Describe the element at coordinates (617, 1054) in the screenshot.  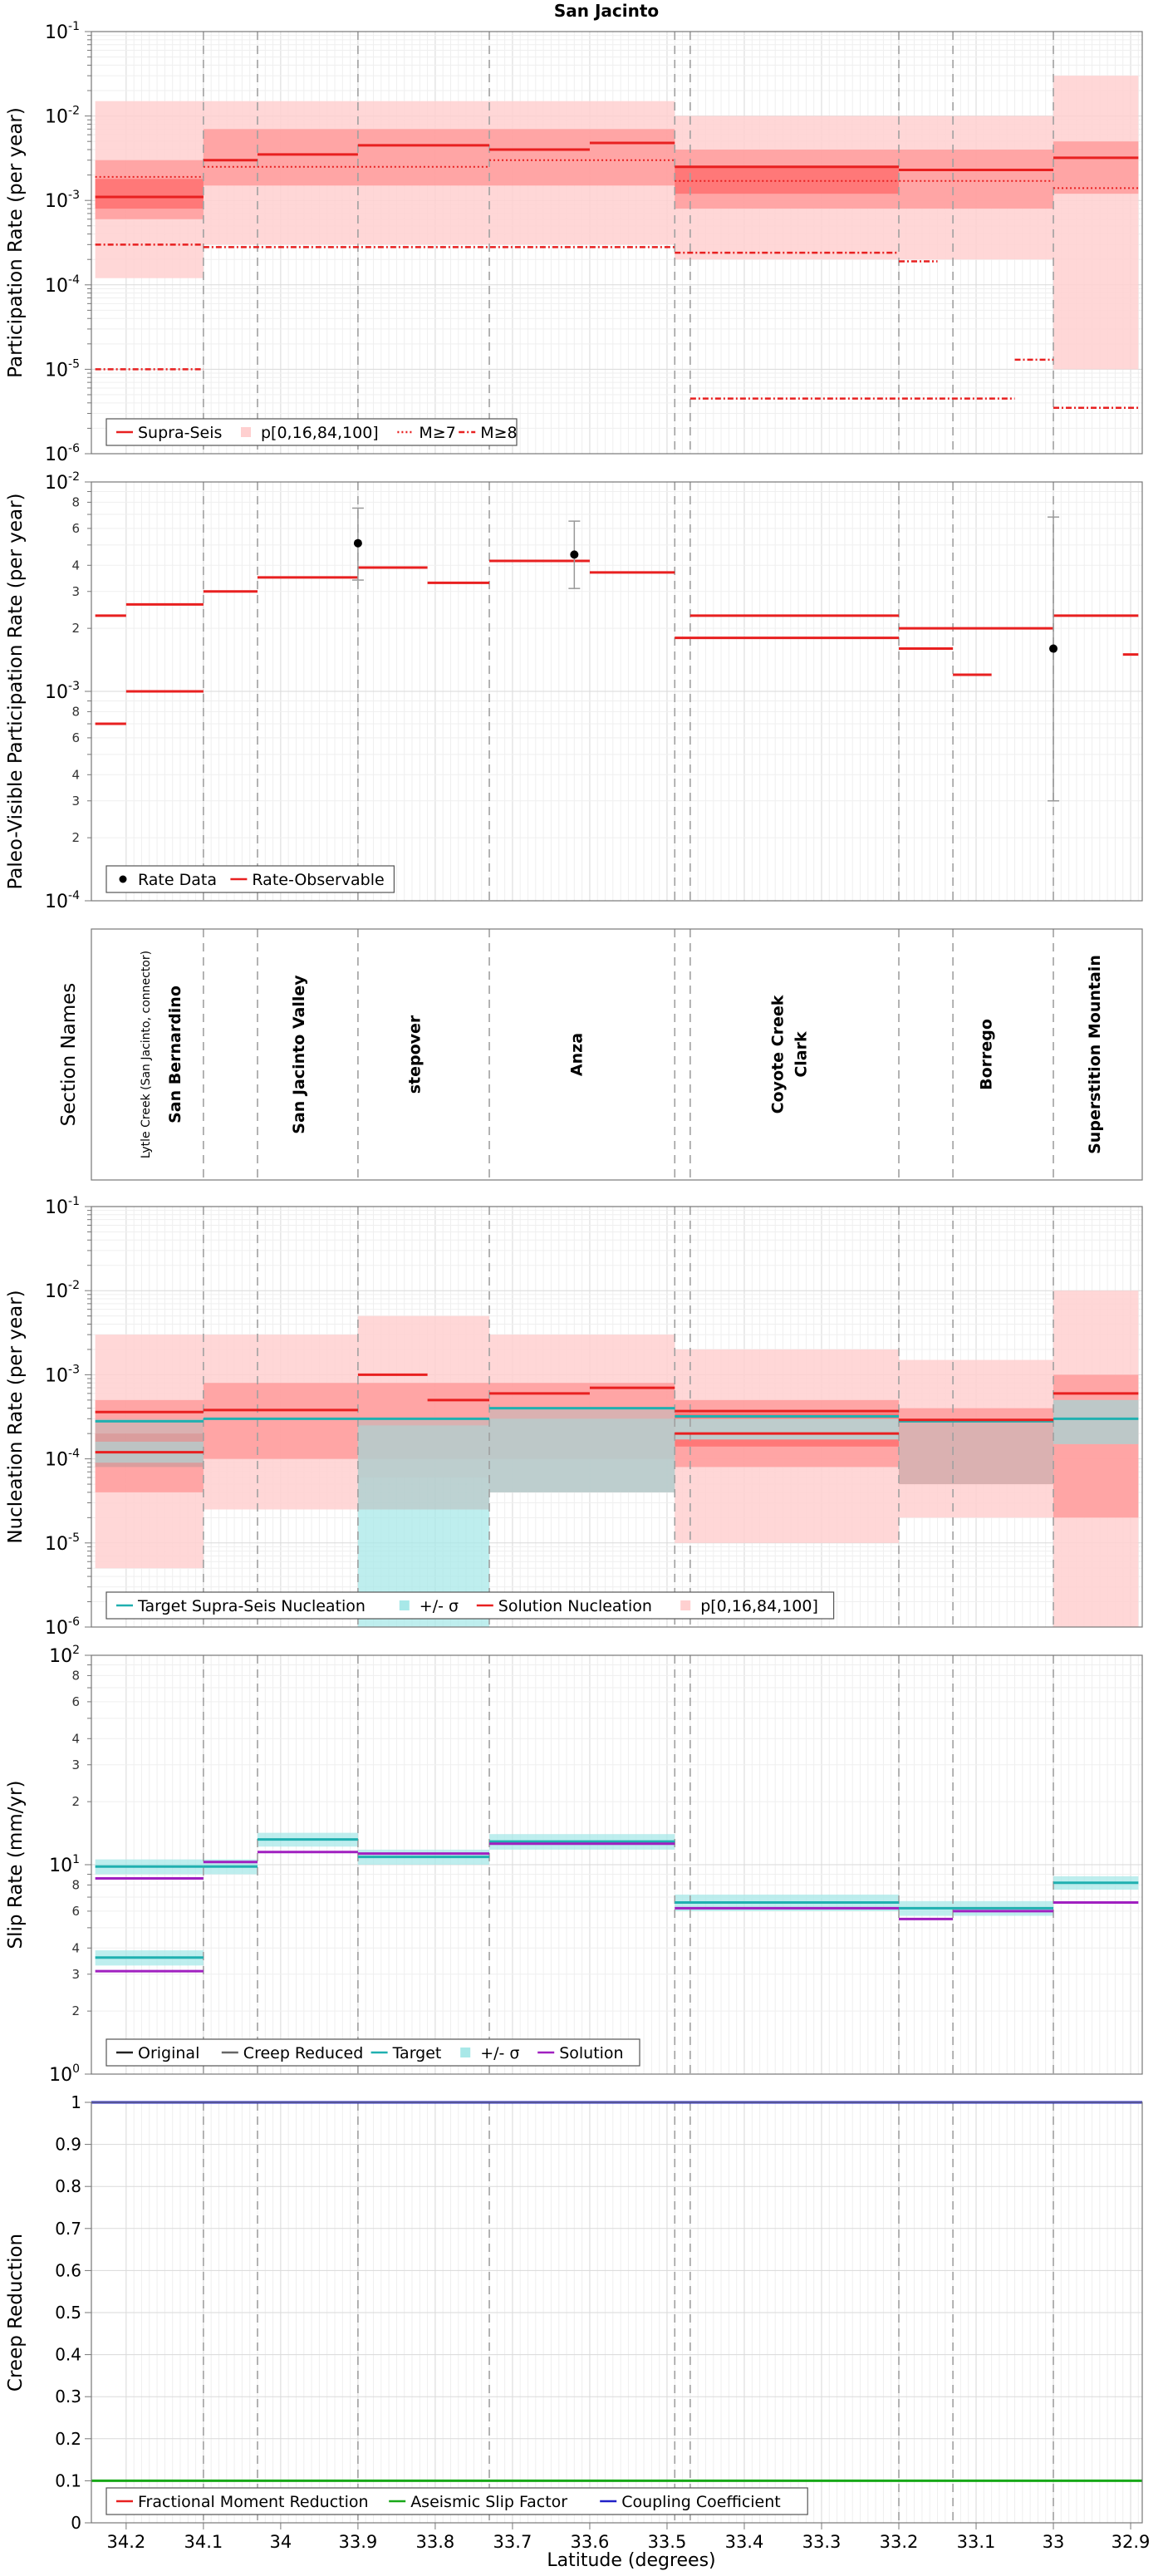
I see `sections-border` at that location.